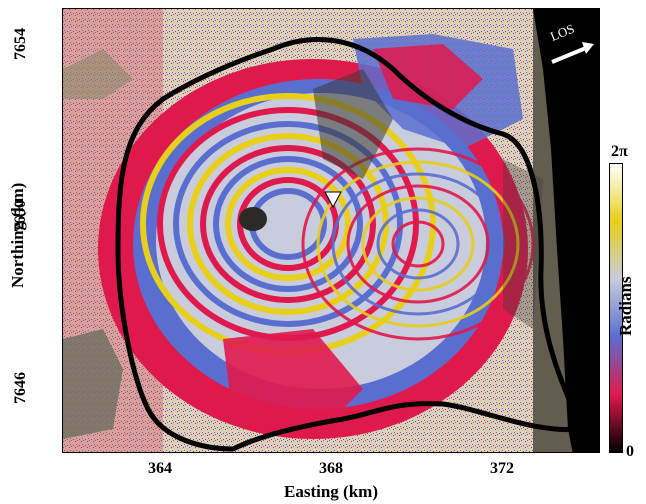 The image size is (646, 504). I want to click on phase-colorbar, so click(616, 308).